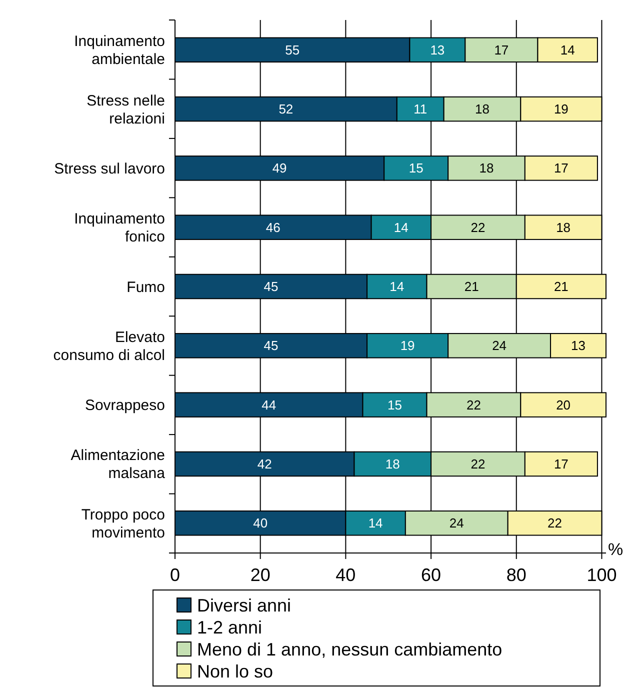  Describe the element at coordinates (124, 405) in the screenshot. I see `y-tick-label: Sovrappeso` at that location.